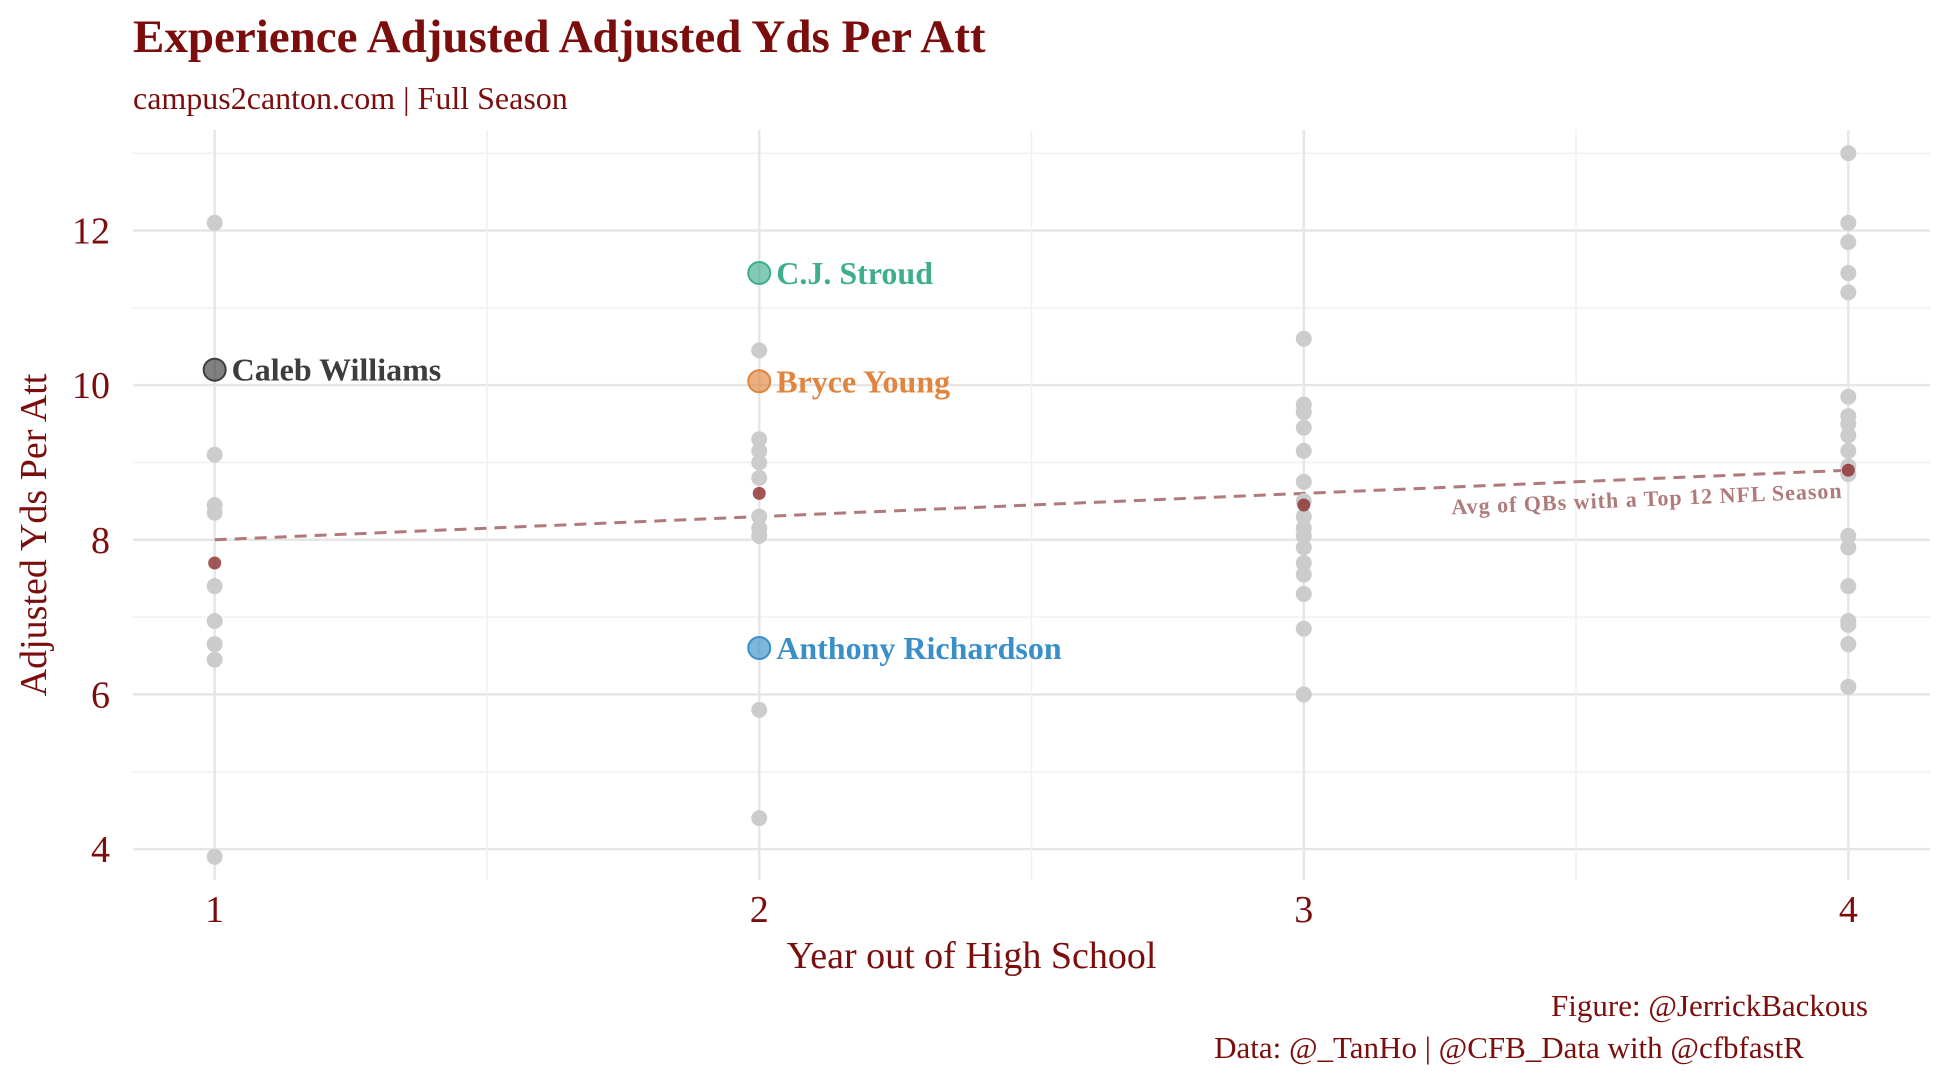  I want to click on trend-line-label: Avg of QBs with a Top 12 NFL Season, so click(1647, 499).